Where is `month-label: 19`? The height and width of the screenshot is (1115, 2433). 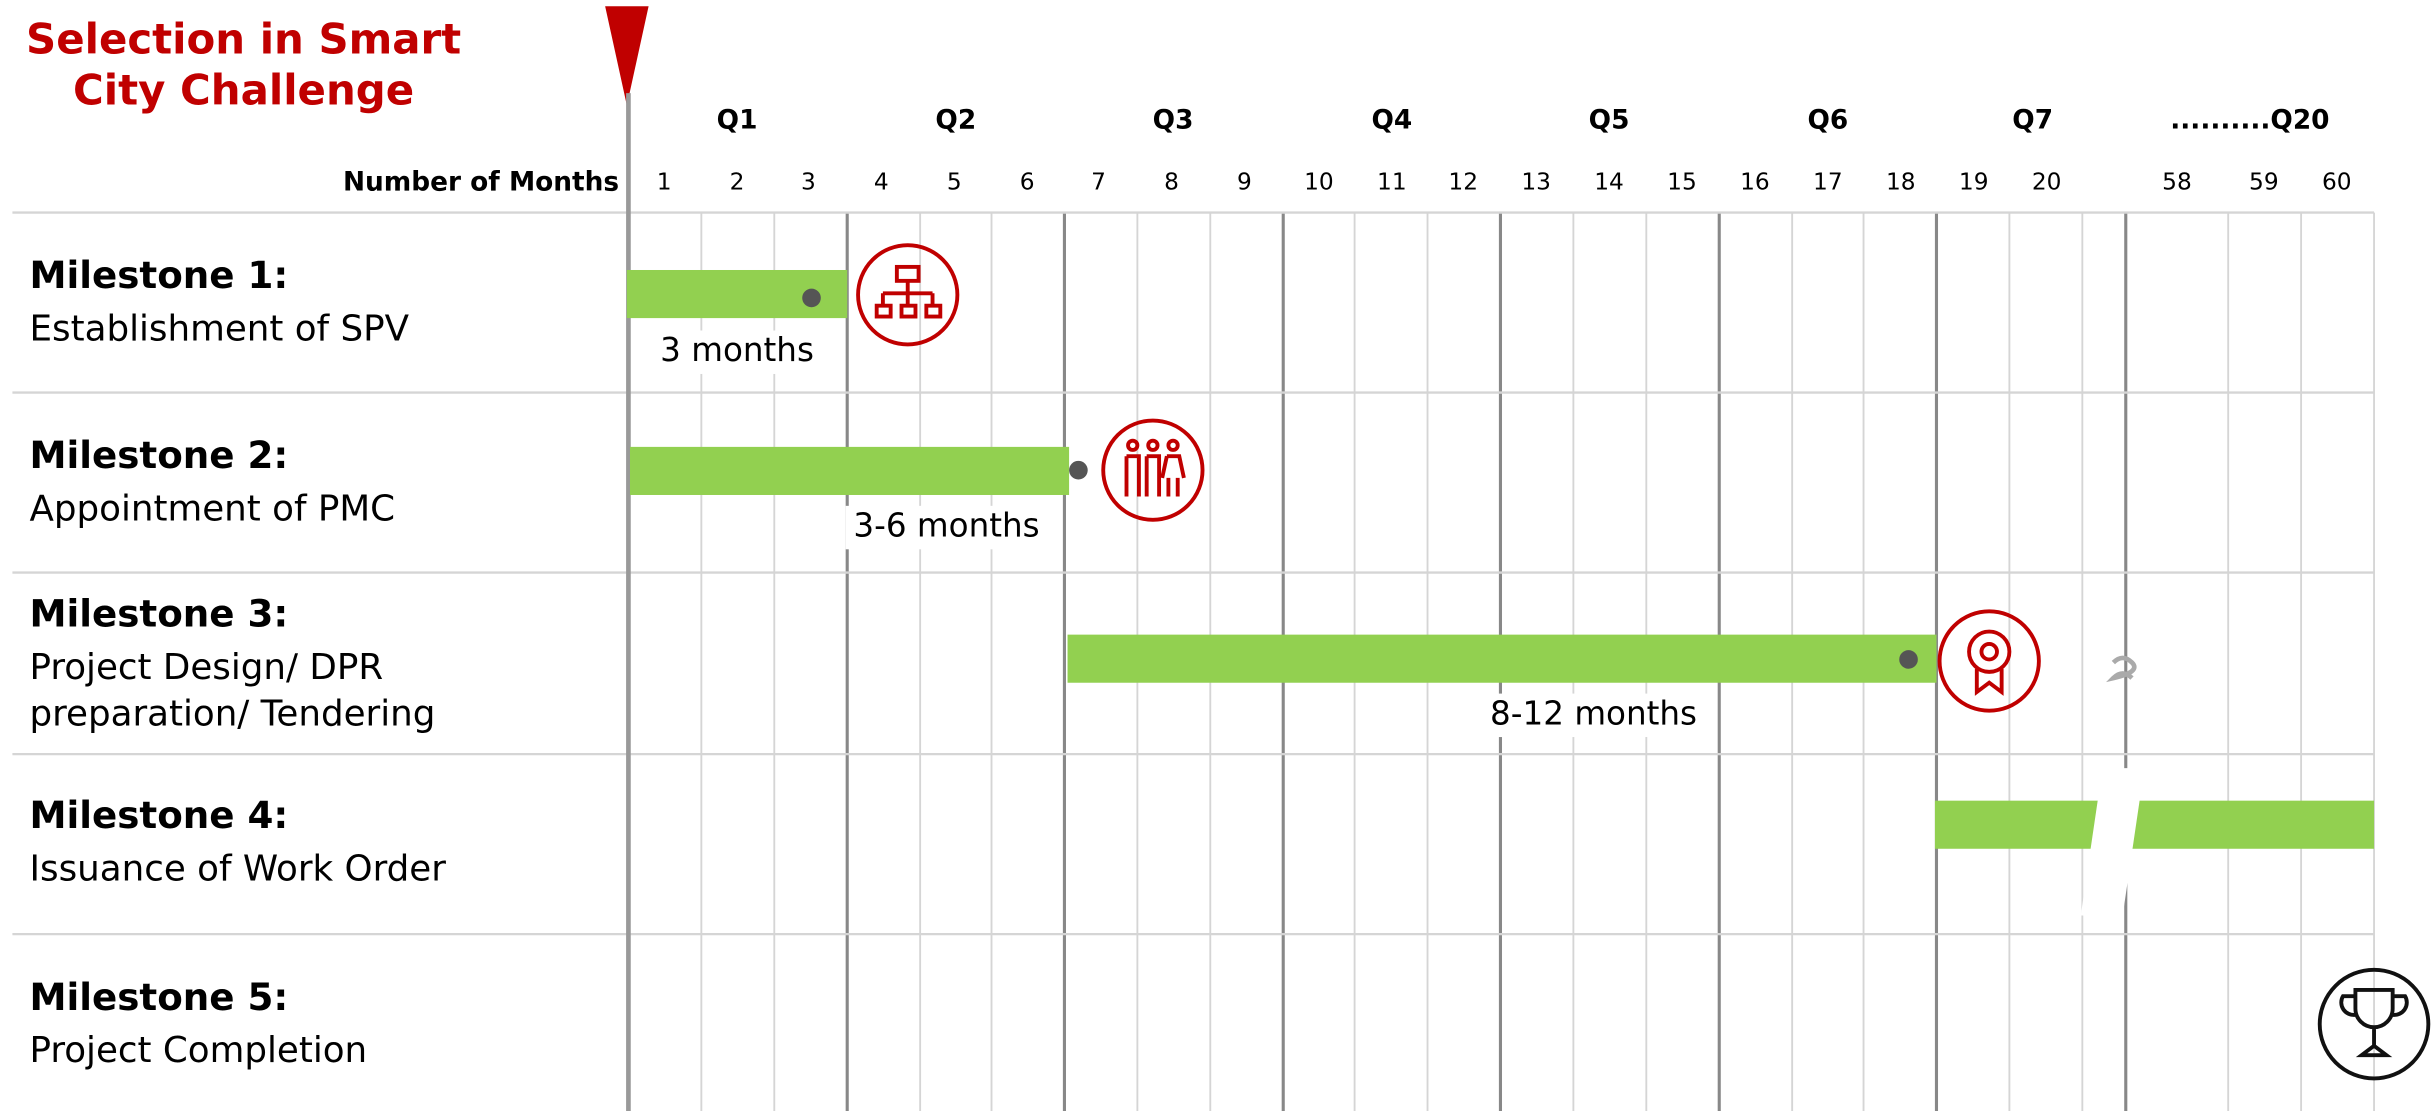 month-label: 19 is located at coordinates (1974, 182).